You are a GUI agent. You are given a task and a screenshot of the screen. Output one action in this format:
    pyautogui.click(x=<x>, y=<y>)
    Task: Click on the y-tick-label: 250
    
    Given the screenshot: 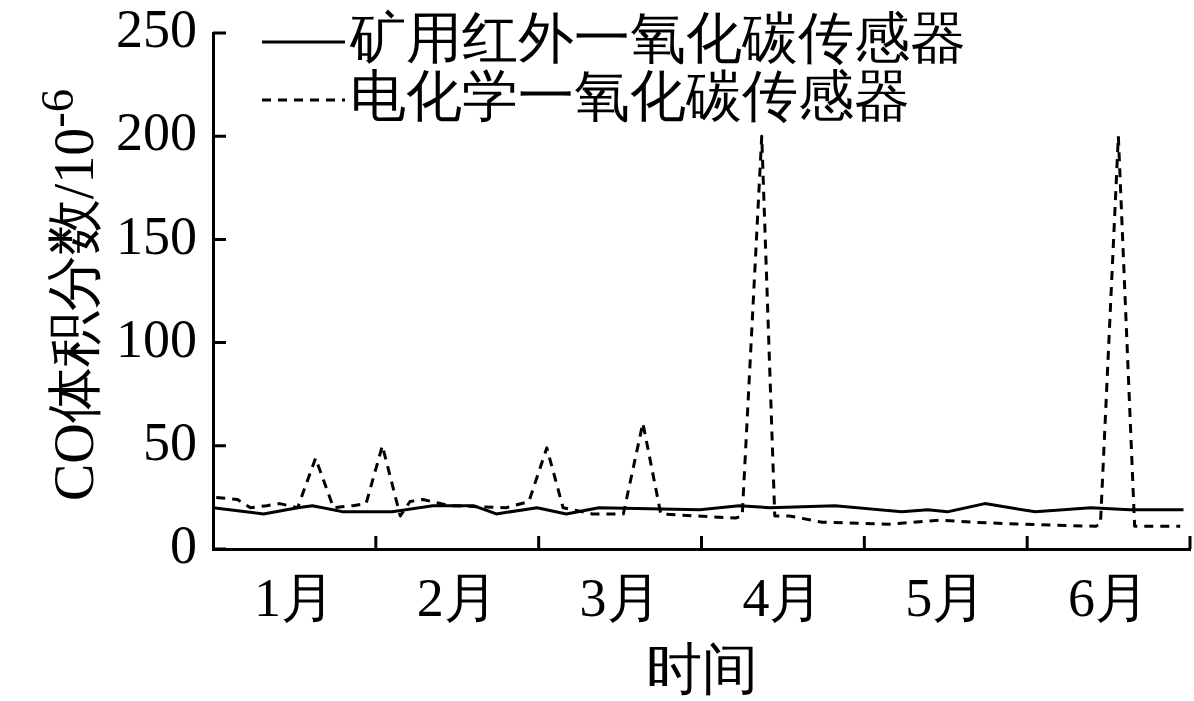 What is the action you would take?
    pyautogui.click(x=156, y=30)
    